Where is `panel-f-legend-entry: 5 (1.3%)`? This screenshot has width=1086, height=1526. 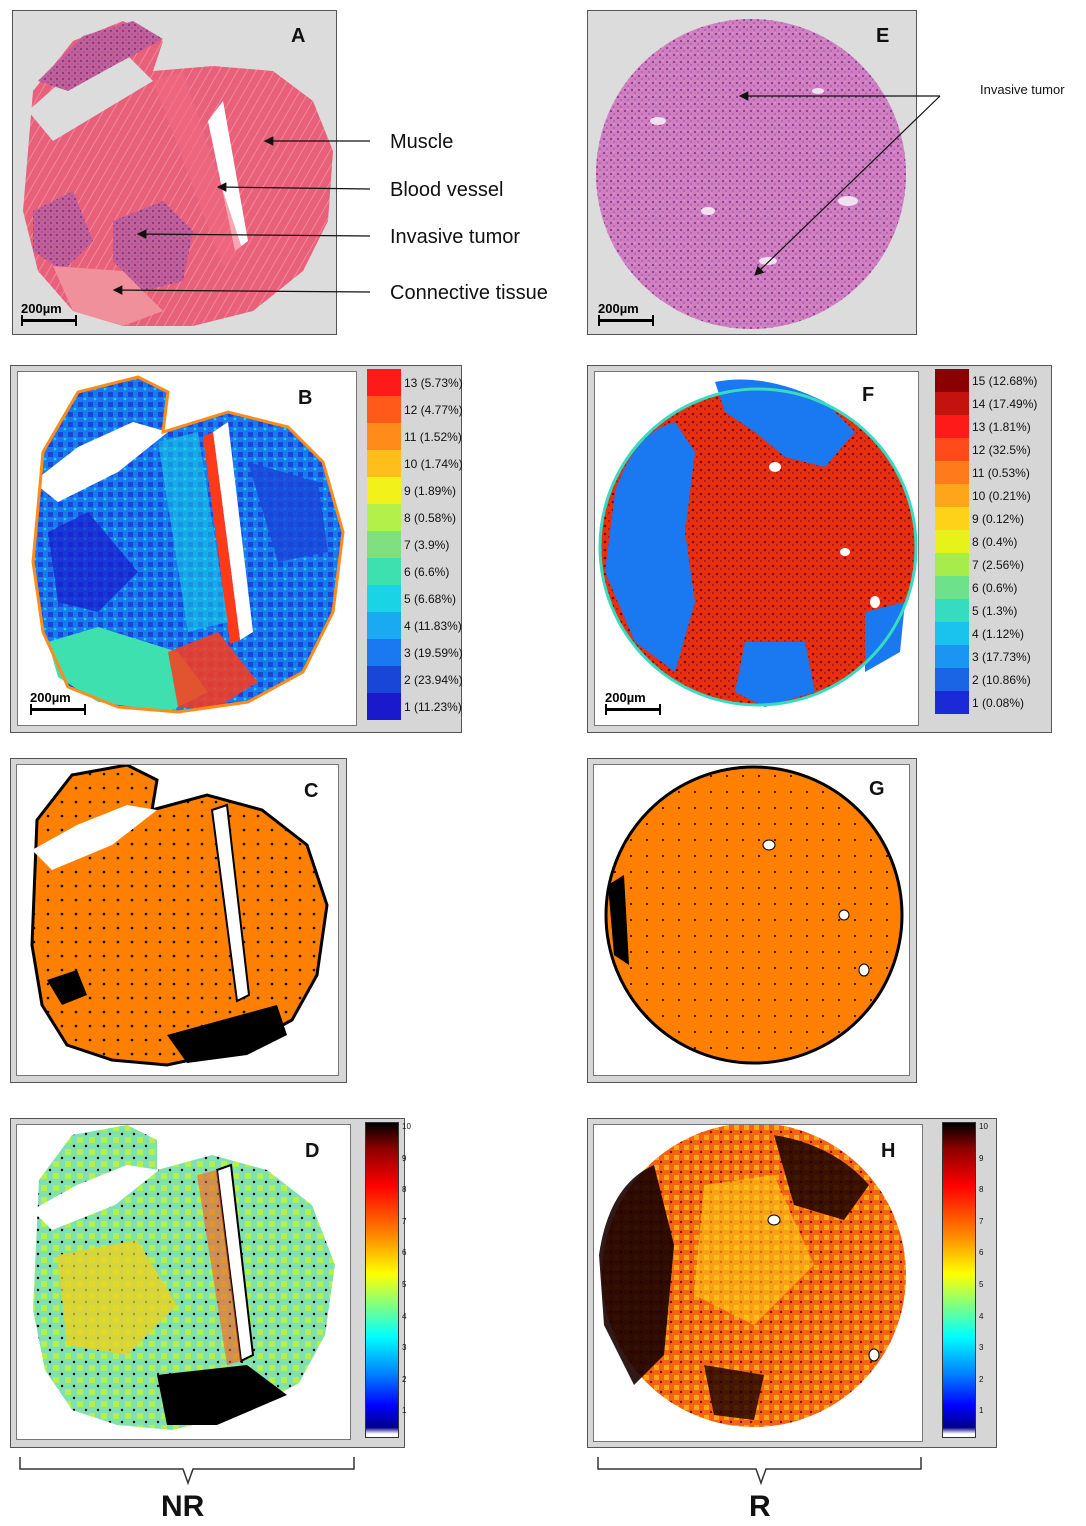 panel-f-legend-entry: 5 (1.3%) is located at coordinates (990, 610).